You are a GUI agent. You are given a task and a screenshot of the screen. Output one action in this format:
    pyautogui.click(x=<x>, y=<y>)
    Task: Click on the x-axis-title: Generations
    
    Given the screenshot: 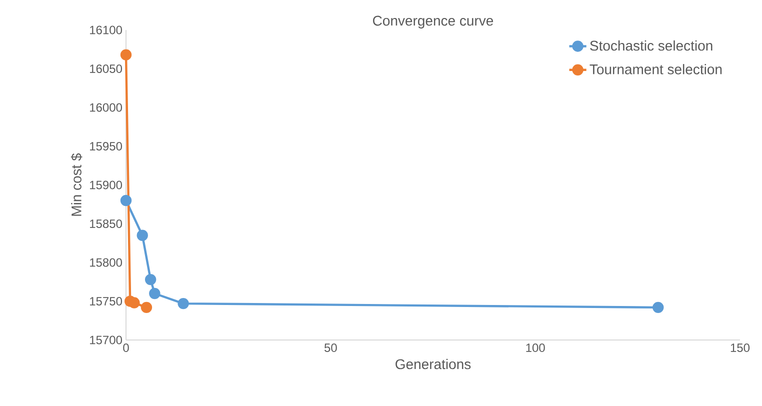 What is the action you would take?
    pyautogui.click(x=433, y=364)
    